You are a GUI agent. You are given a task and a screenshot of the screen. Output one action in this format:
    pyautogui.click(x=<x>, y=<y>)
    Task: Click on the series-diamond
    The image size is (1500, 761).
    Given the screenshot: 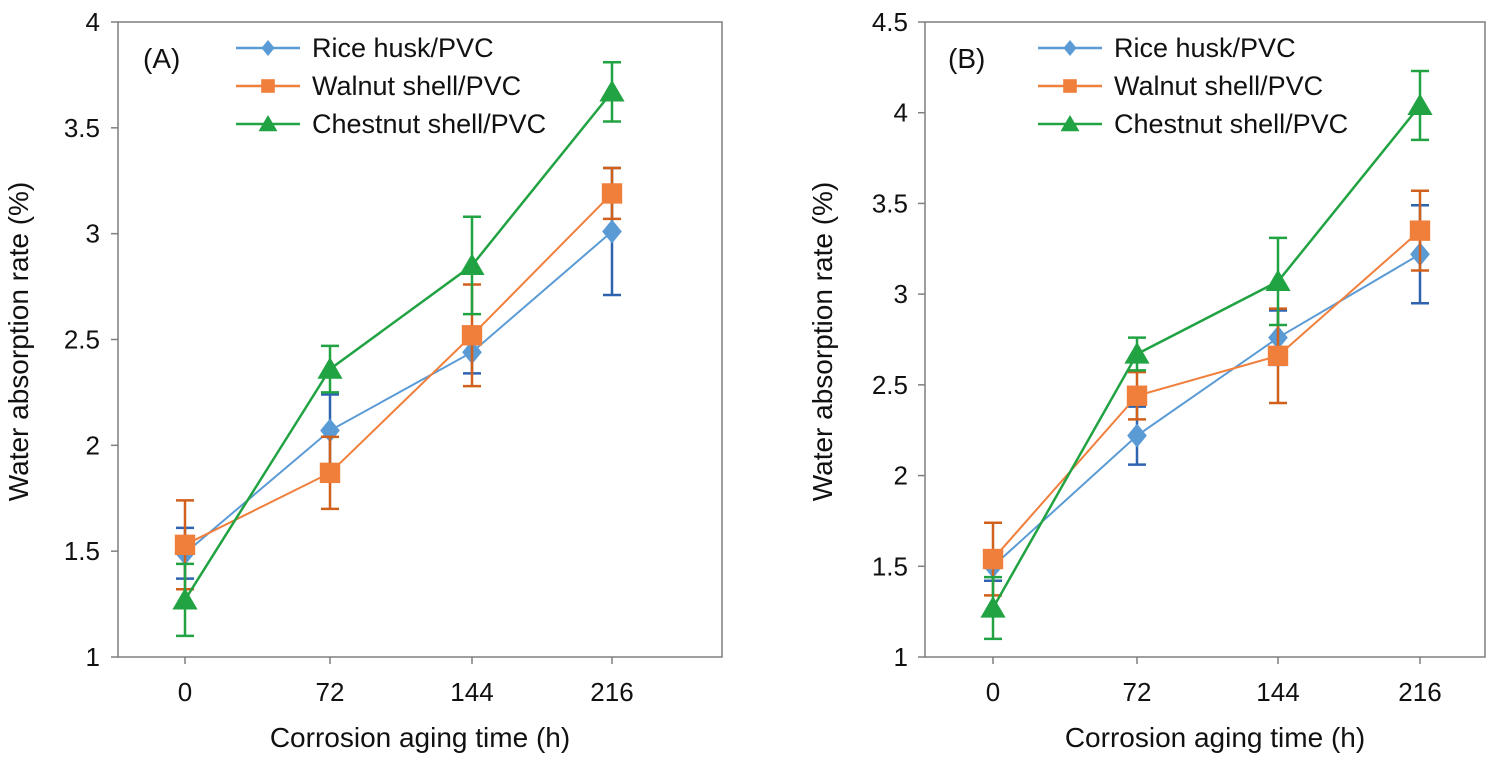 What is the action you would take?
    pyautogui.click(x=1206, y=393)
    